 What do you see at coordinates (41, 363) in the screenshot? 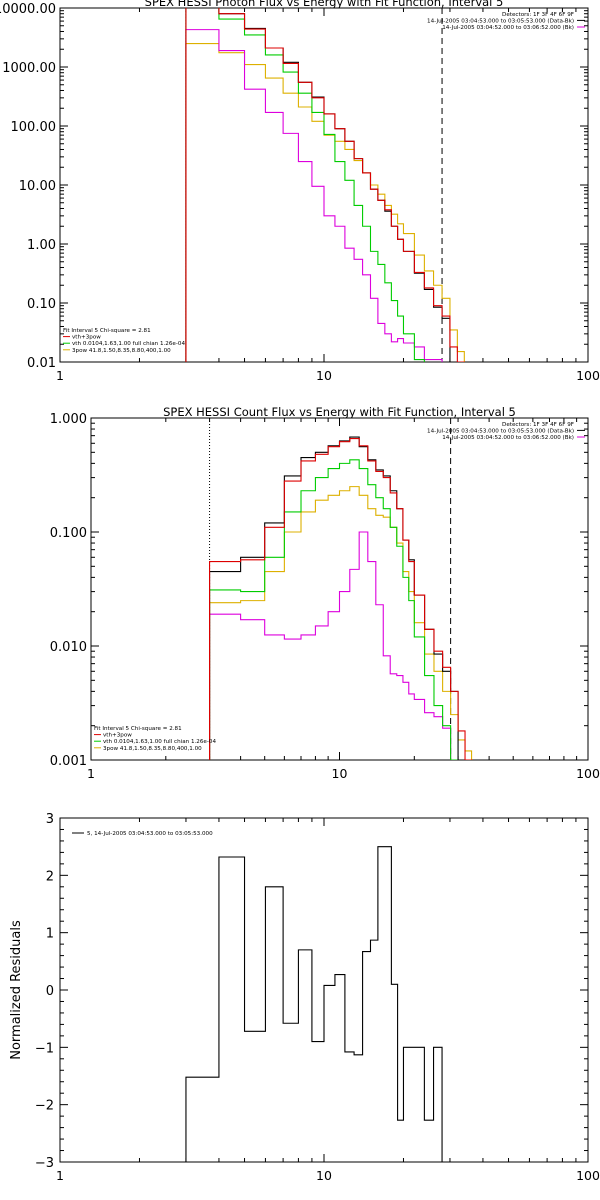
I see `y-tick-label: 0.01` at bounding box center [41, 363].